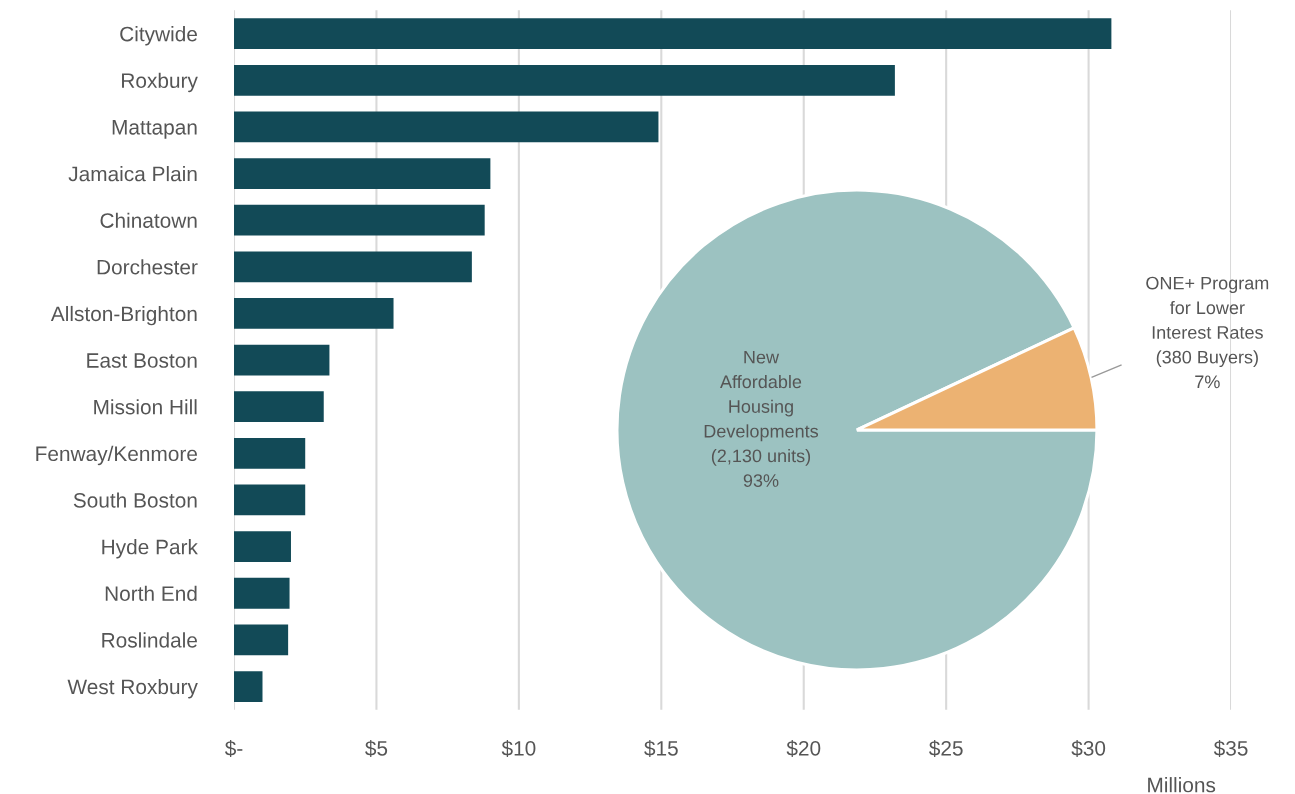 This screenshot has height=794, width=1295. Describe the element at coordinates (233, 748) in the screenshot. I see `x-tick-label: $-` at that location.